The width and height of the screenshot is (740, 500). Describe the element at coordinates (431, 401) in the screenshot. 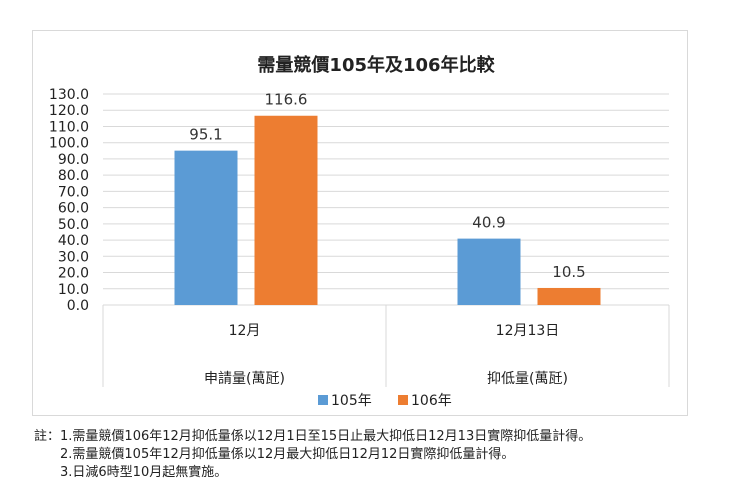

I see `legend-label: 106年` at that location.